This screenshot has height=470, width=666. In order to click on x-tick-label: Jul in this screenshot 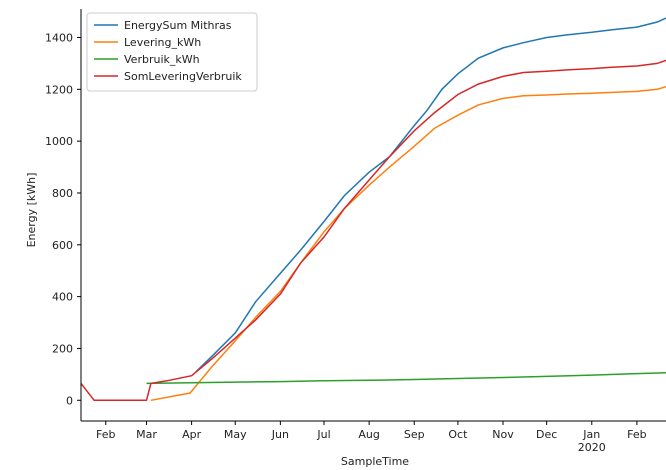, I will do `click(323, 434)`.